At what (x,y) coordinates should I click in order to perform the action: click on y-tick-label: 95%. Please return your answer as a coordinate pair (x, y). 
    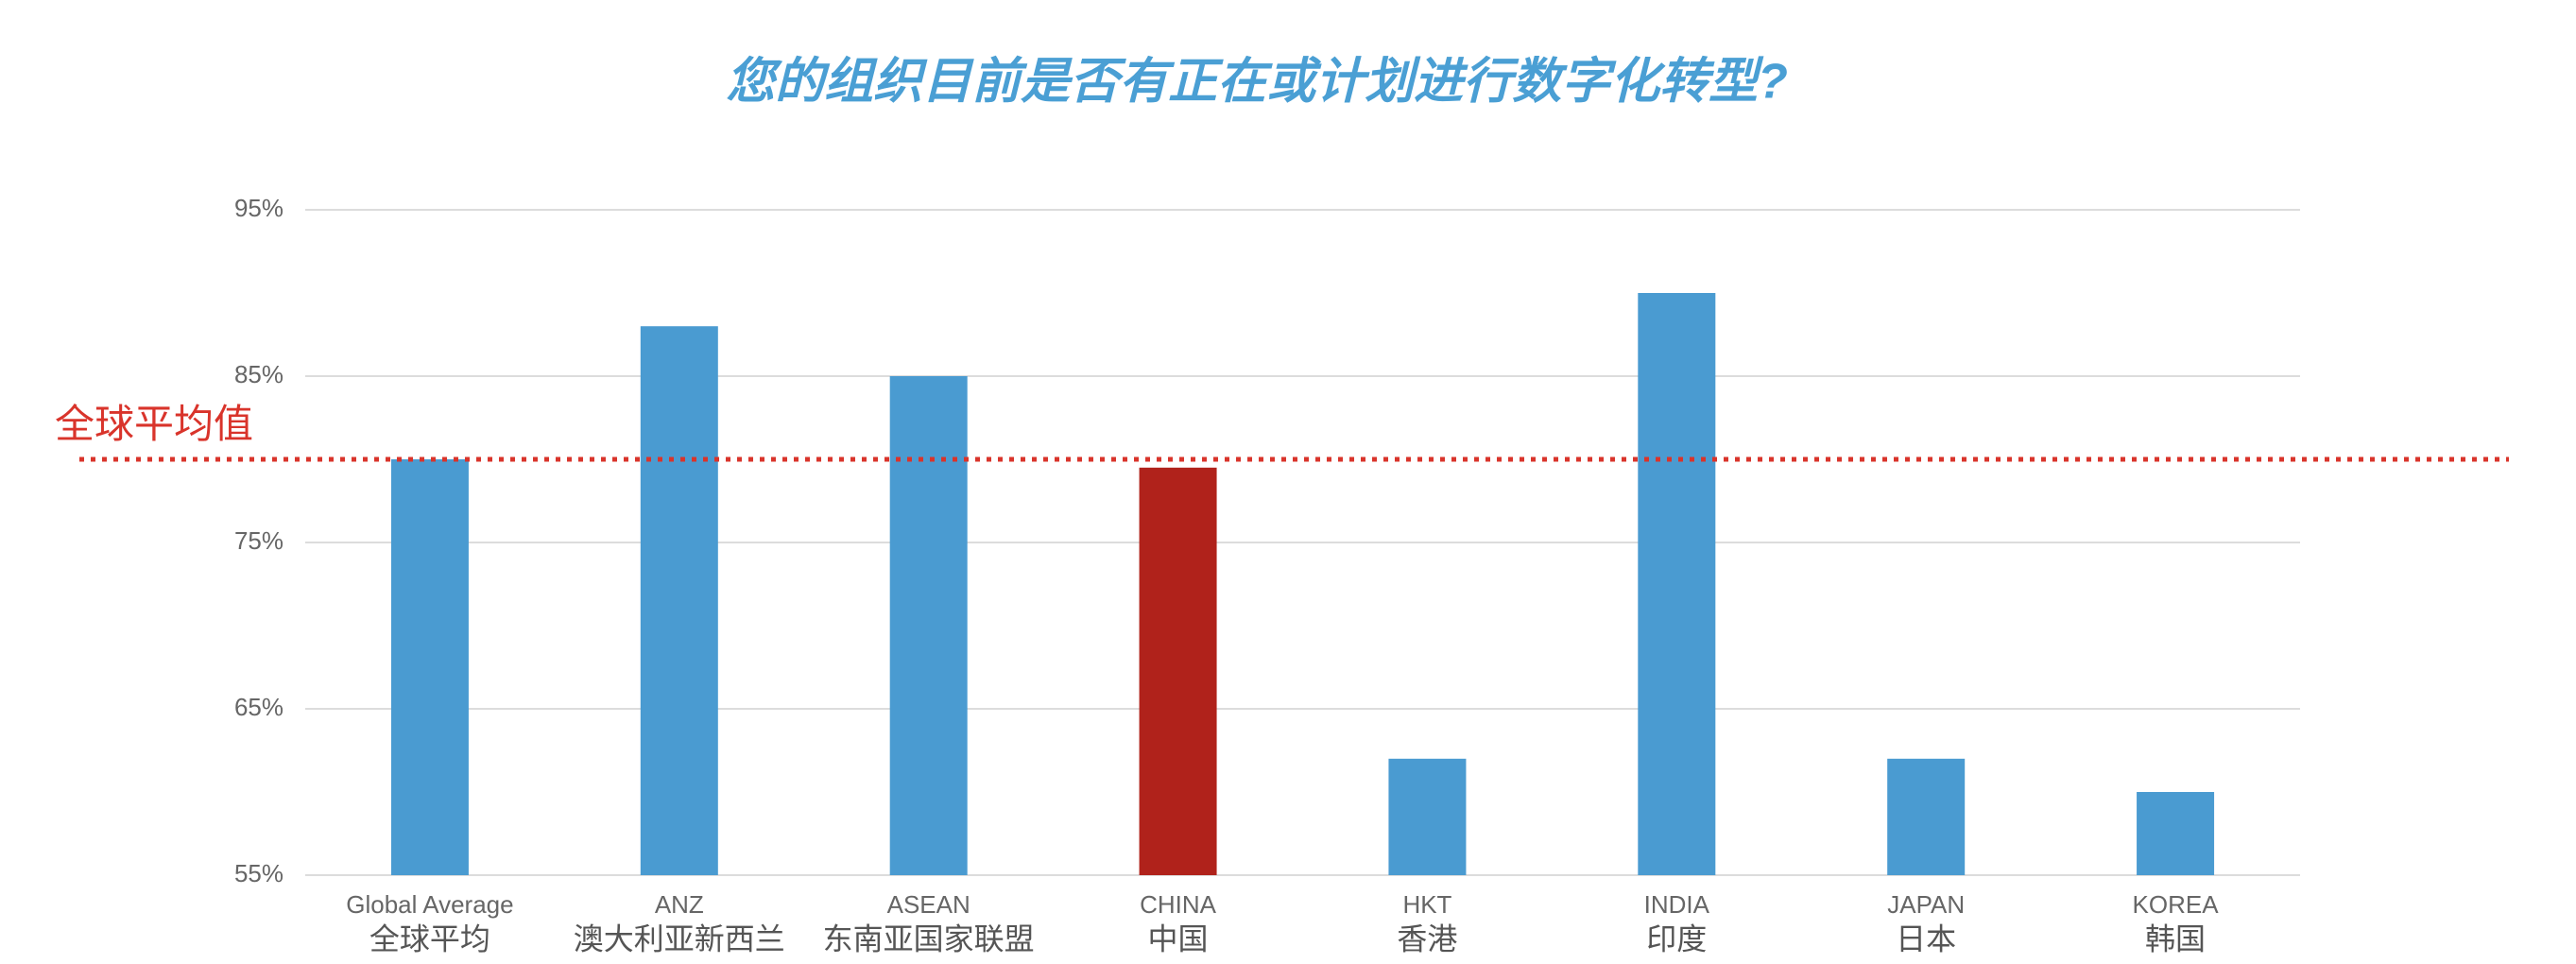
    Looking at the image, I should click on (258, 208).